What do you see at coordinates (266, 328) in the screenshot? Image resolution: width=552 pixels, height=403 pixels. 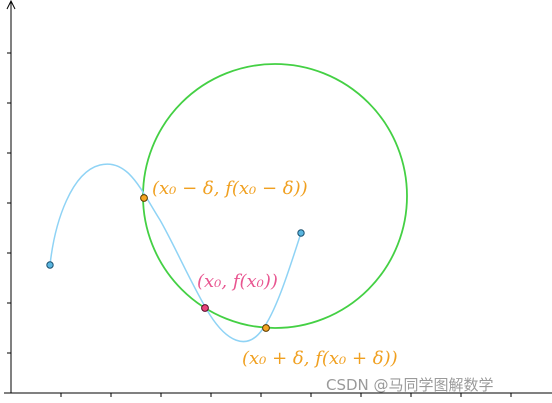 I see `point-x0-plus-delta` at bounding box center [266, 328].